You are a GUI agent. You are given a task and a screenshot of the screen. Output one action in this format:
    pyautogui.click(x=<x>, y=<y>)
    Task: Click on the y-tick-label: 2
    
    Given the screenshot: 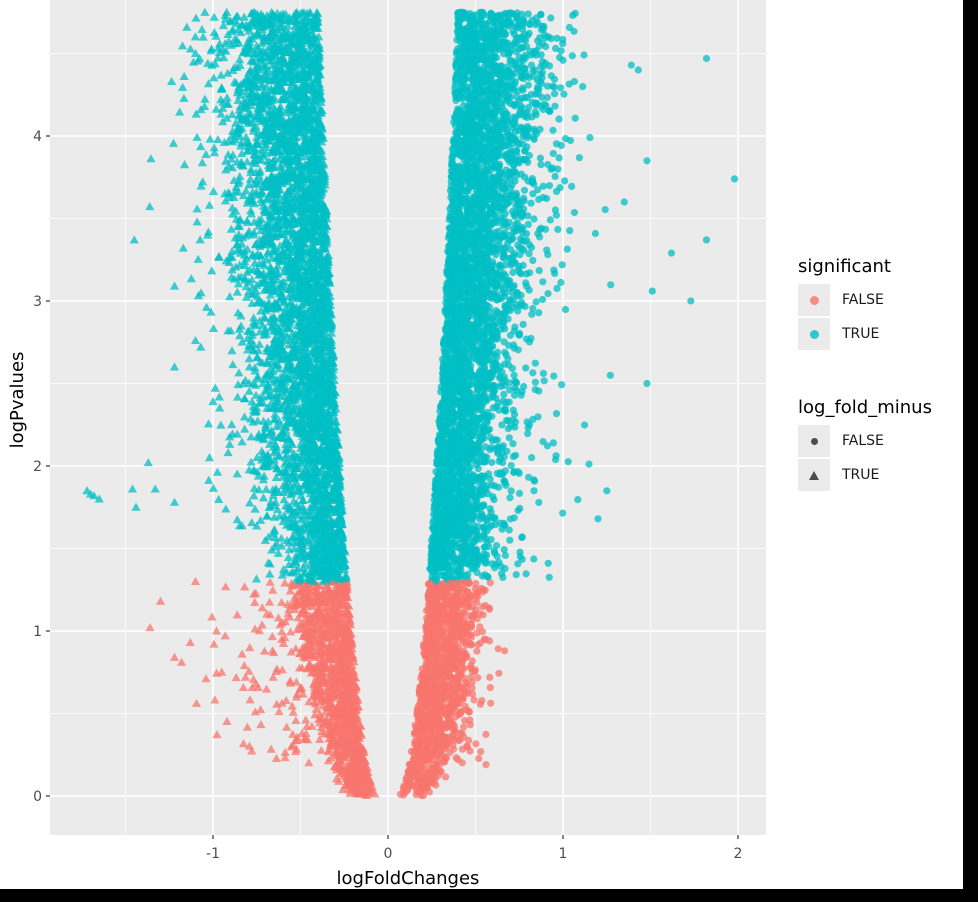 What is the action you would take?
    pyautogui.click(x=37, y=467)
    